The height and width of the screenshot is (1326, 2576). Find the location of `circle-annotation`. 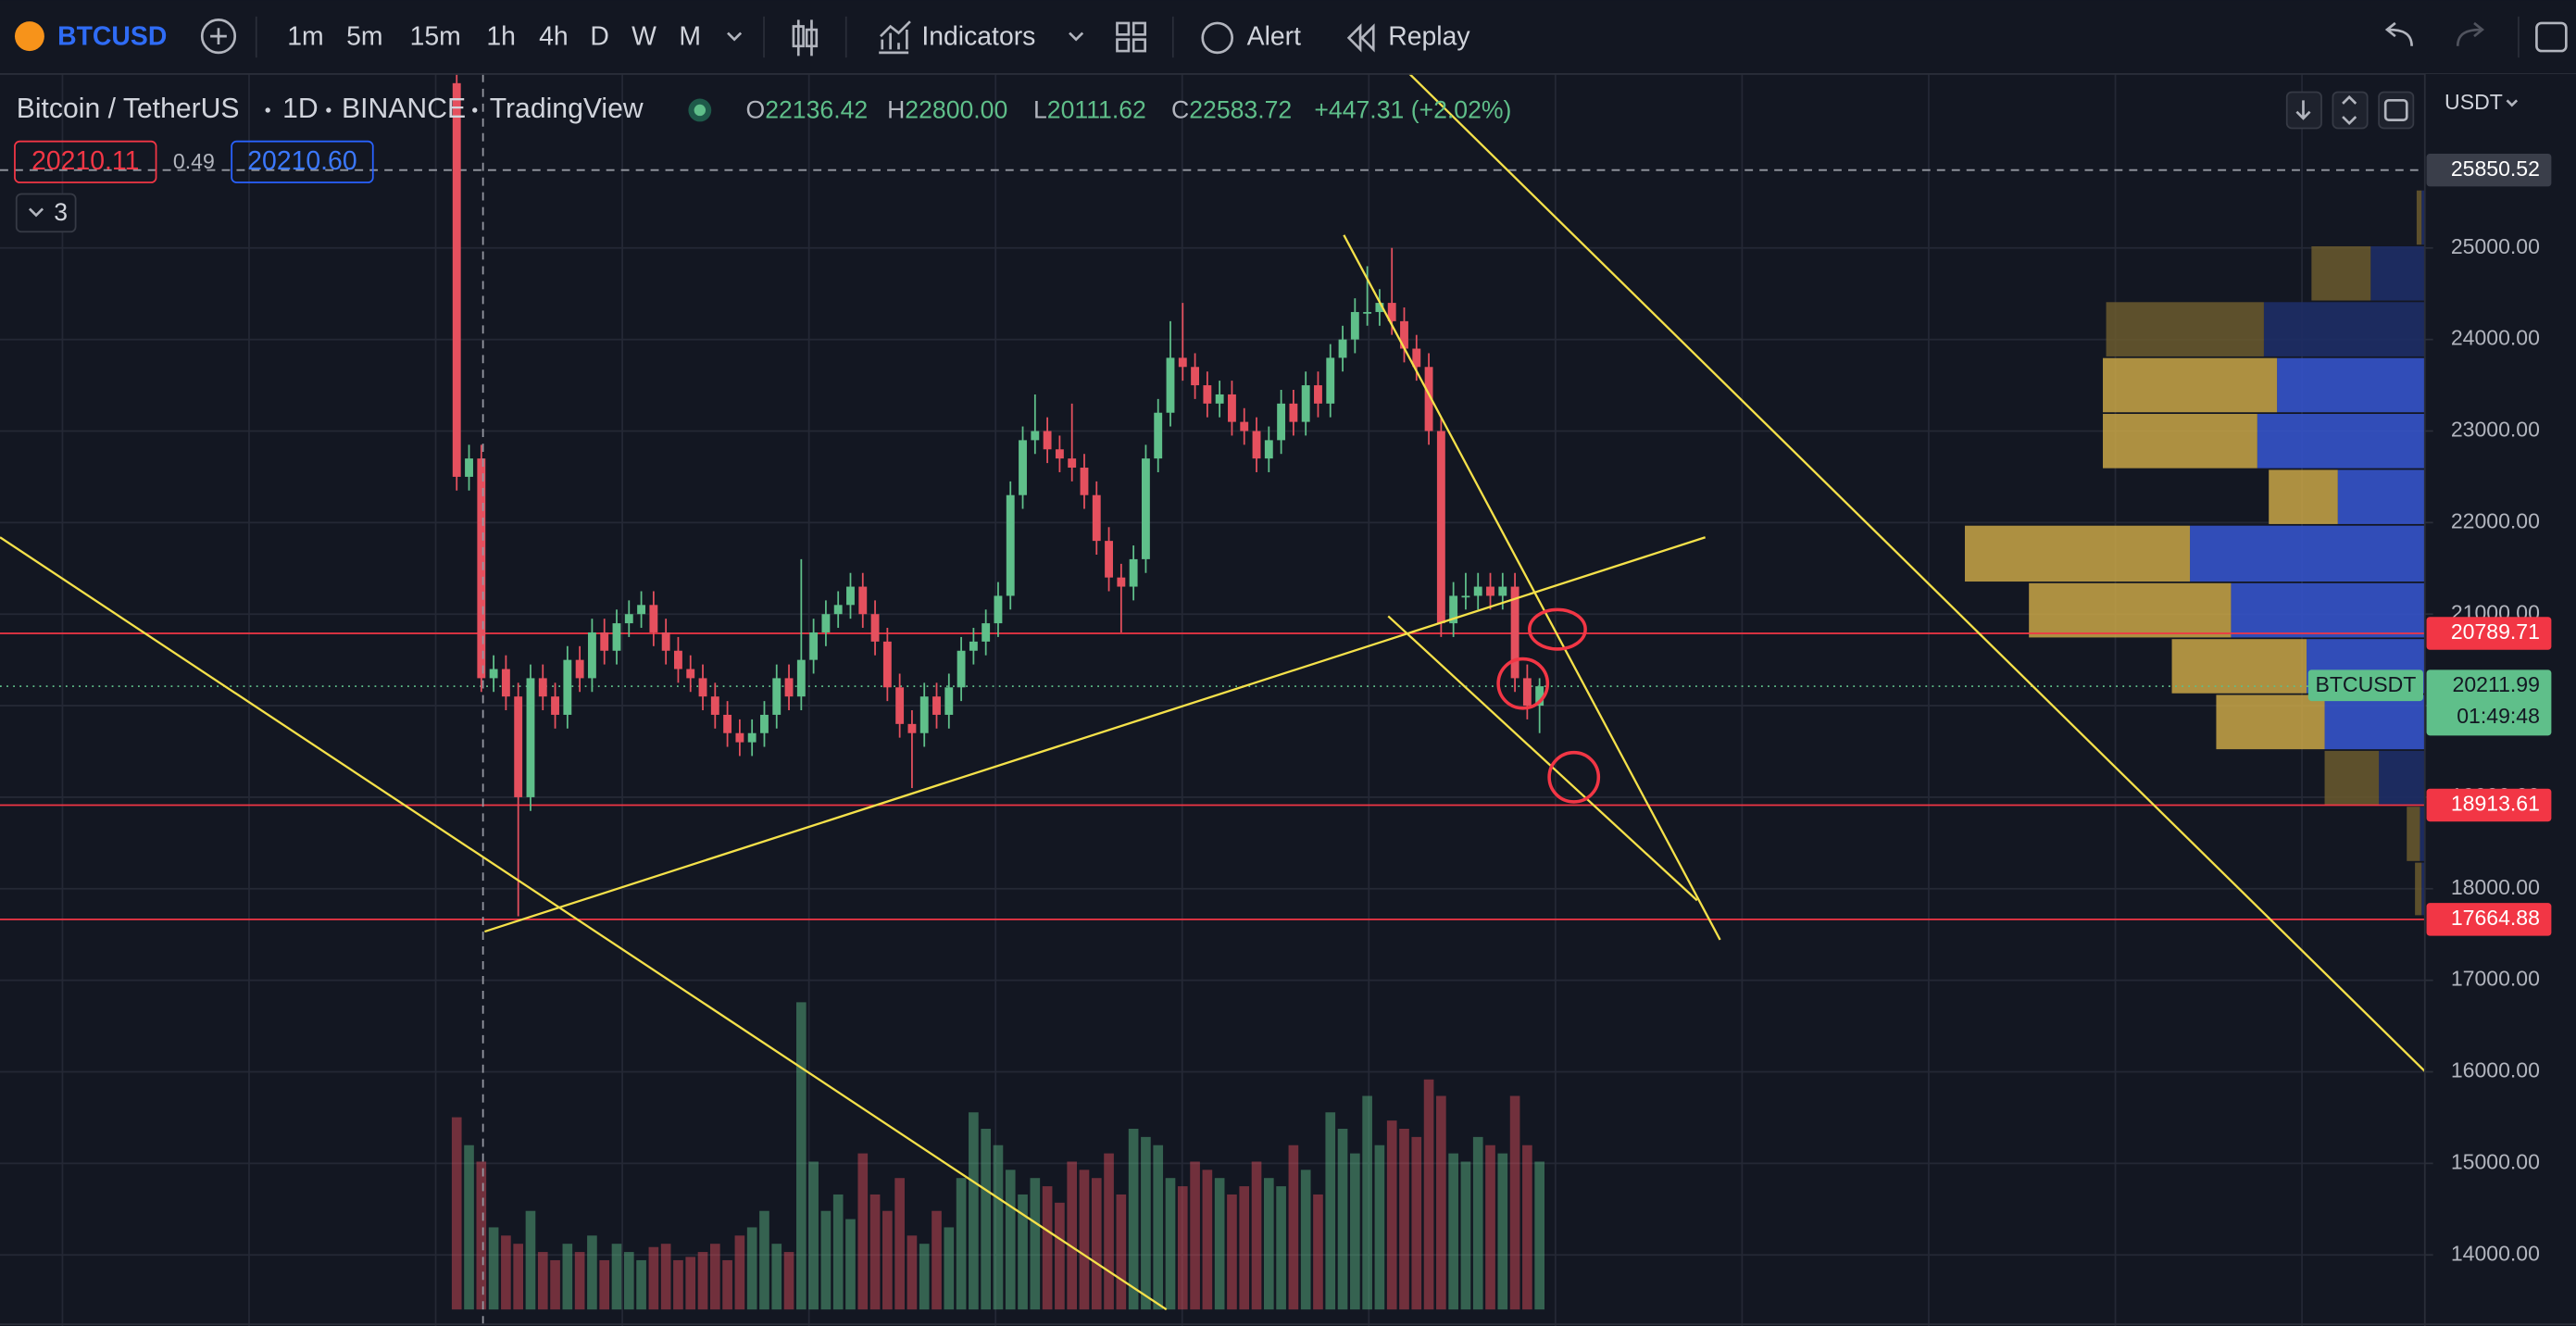

circle-annotation is located at coordinates (1574, 777).